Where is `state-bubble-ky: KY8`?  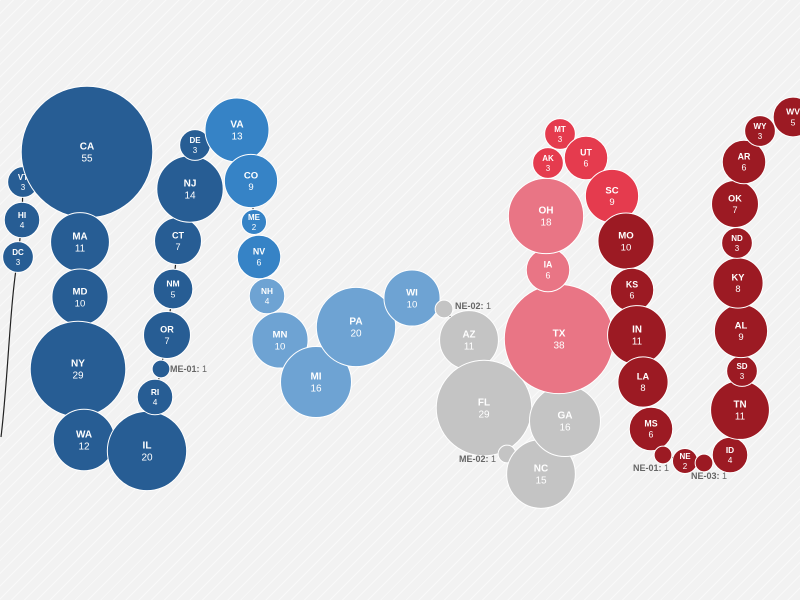 state-bubble-ky: KY8 is located at coordinates (738, 283).